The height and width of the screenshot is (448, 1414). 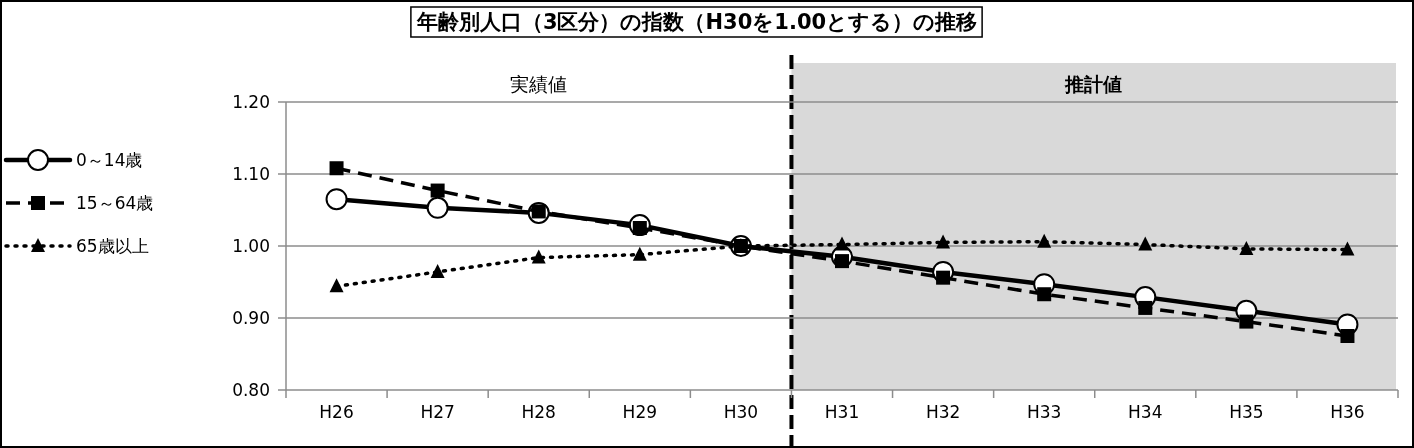 What do you see at coordinates (1093, 84) in the screenshot?
I see `band-label: 推計値` at bounding box center [1093, 84].